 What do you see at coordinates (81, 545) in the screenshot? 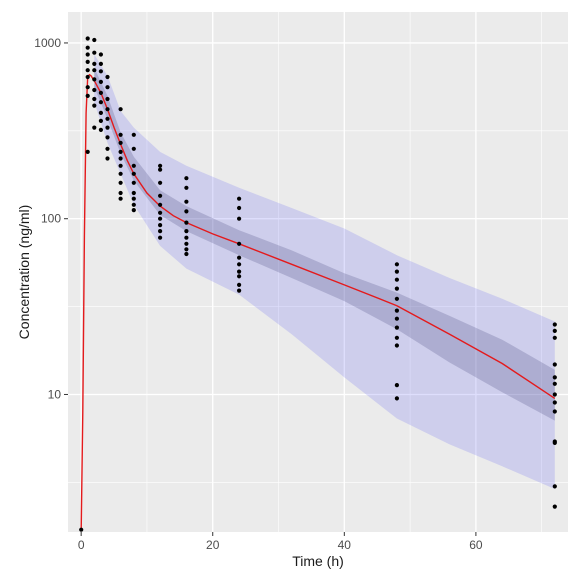
I see `x-tick-label: 0` at bounding box center [81, 545].